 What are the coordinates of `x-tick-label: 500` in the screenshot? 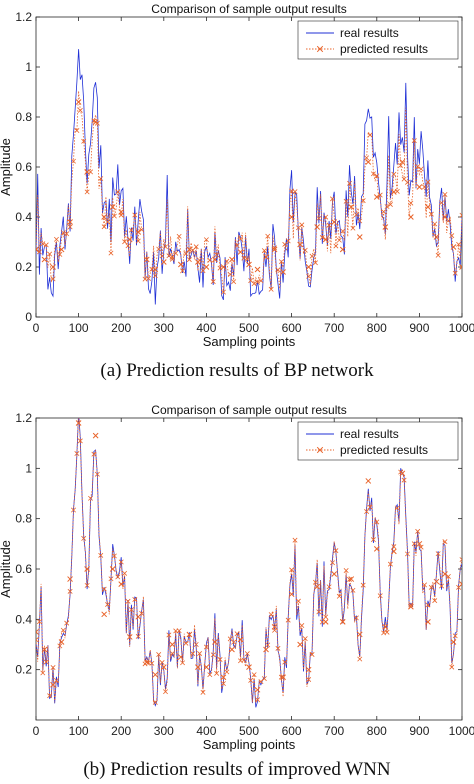 It's located at (249, 328).